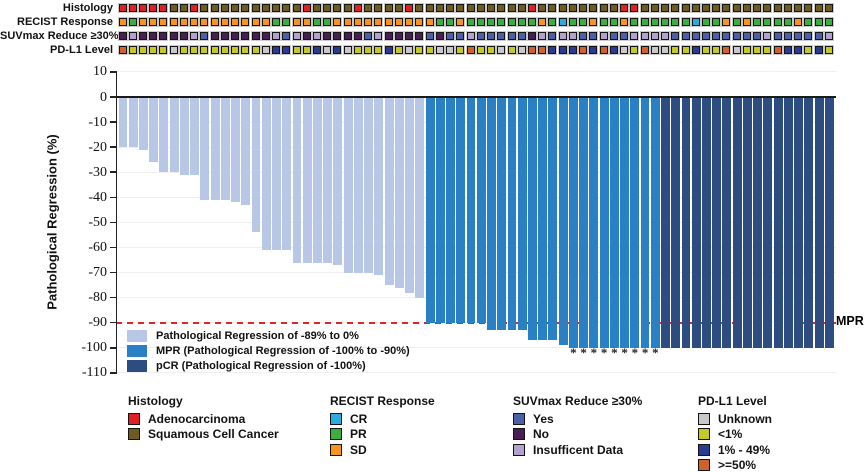 The height and width of the screenshot is (472, 865). Describe the element at coordinates (94, 348) in the screenshot. I see `y-axis-tick-label: -100` at that location.